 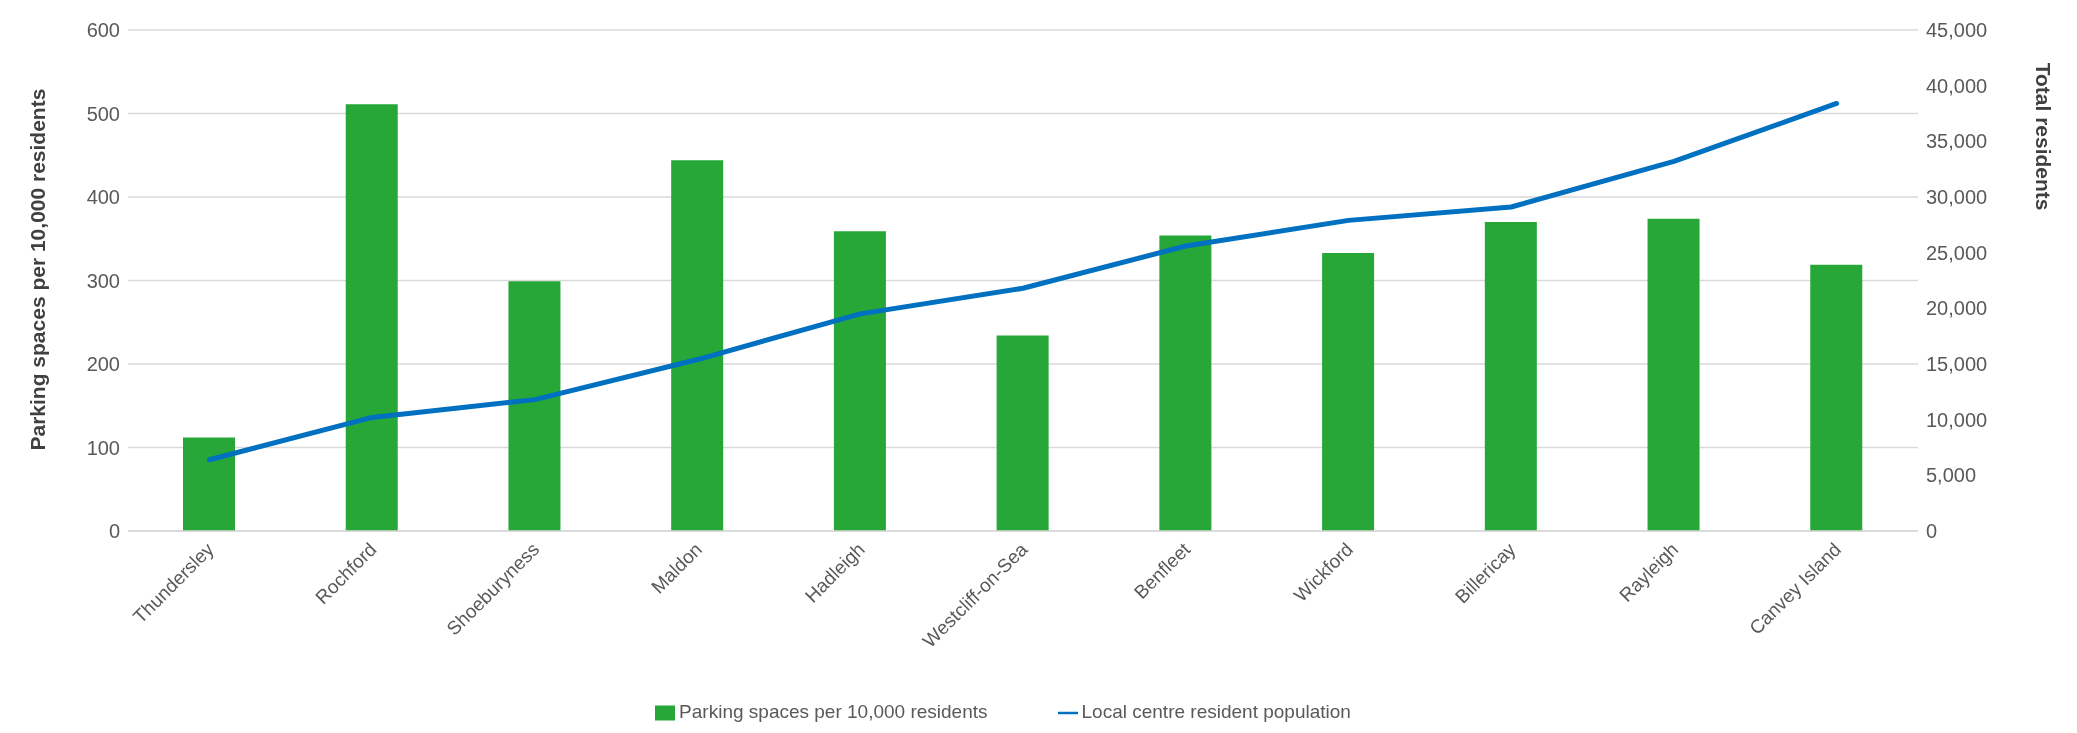 I want to click on y2-tick-label: 30,000, so click(x=1957, y=197).